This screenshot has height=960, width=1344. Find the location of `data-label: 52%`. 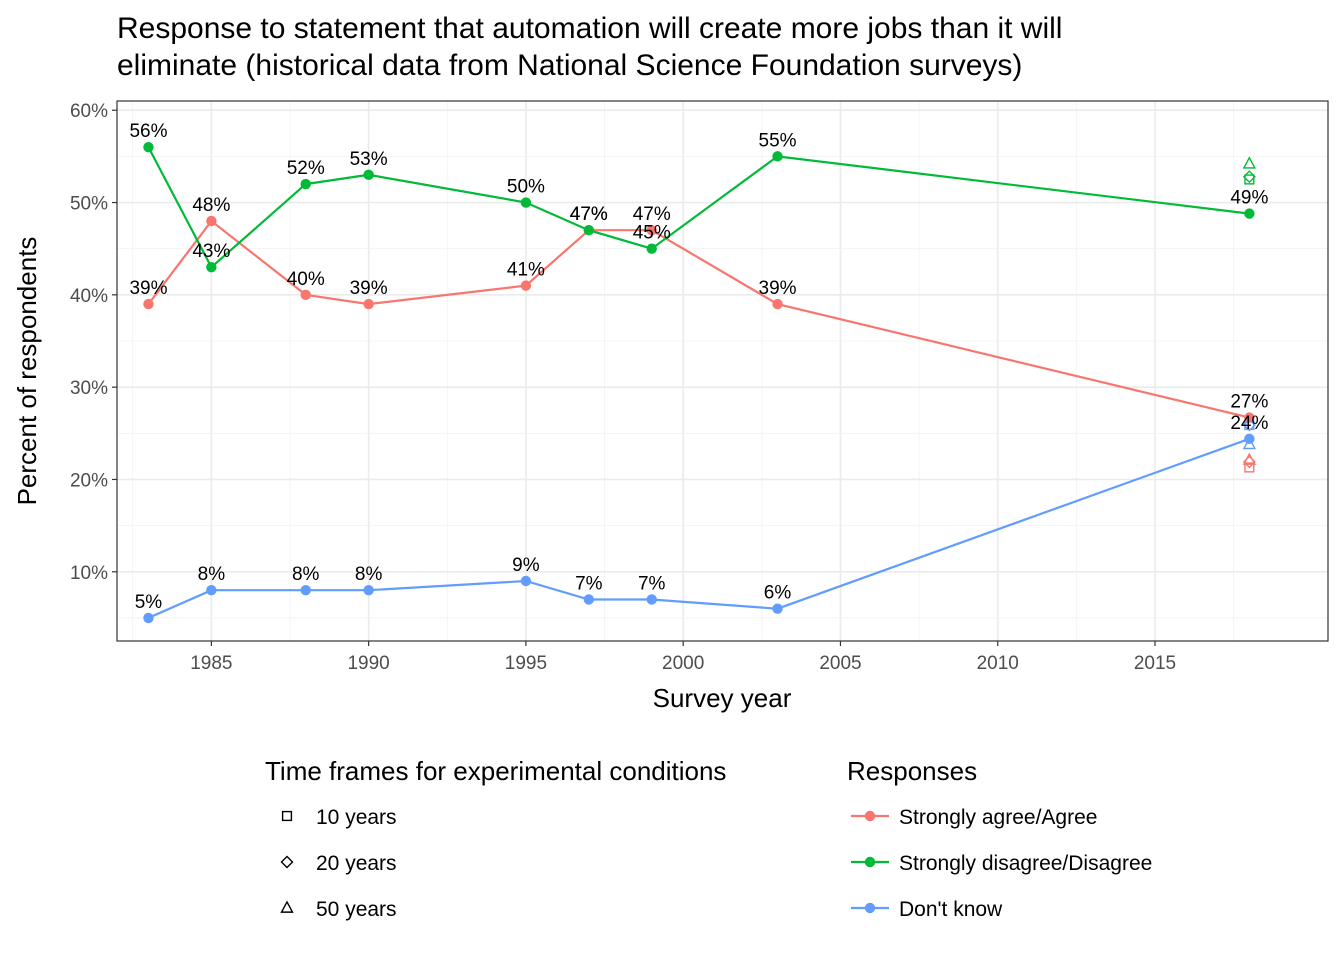

data-label: 52% is located at coordinates (306, 168).